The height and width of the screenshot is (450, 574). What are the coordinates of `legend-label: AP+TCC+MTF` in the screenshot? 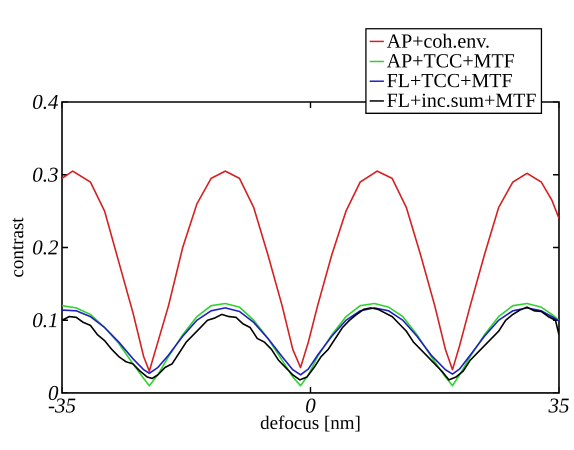 It's located at (450, 61).